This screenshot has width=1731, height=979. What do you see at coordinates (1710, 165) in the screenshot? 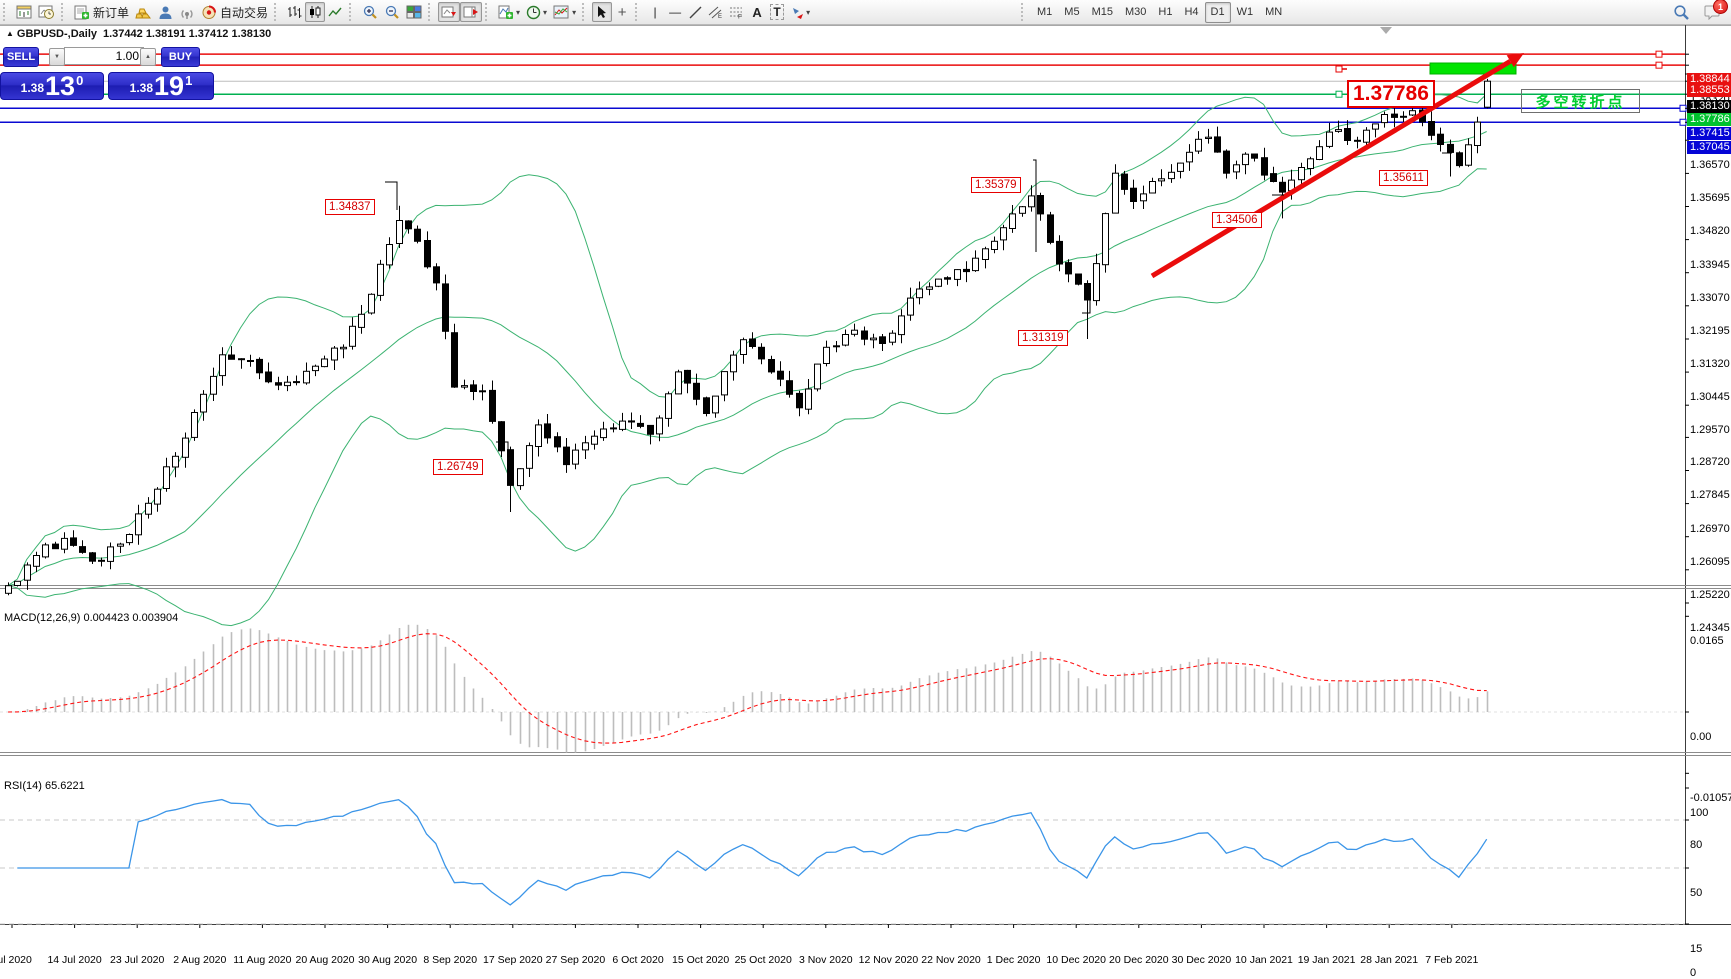
I see `price-axis-tick: 1.36570` at bounding box center [1710, 165].